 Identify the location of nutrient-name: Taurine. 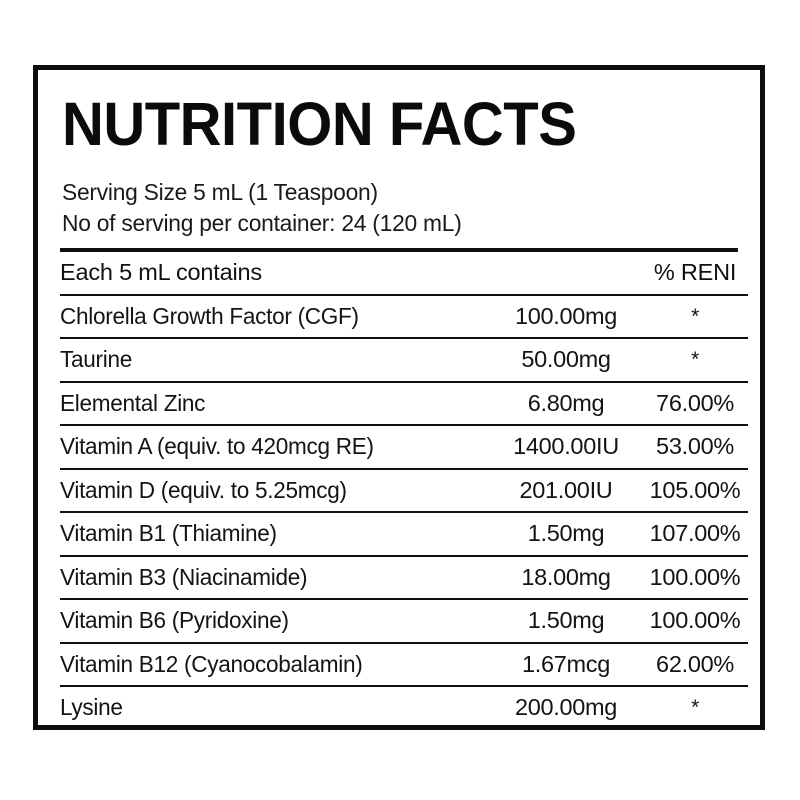
(275, 360).